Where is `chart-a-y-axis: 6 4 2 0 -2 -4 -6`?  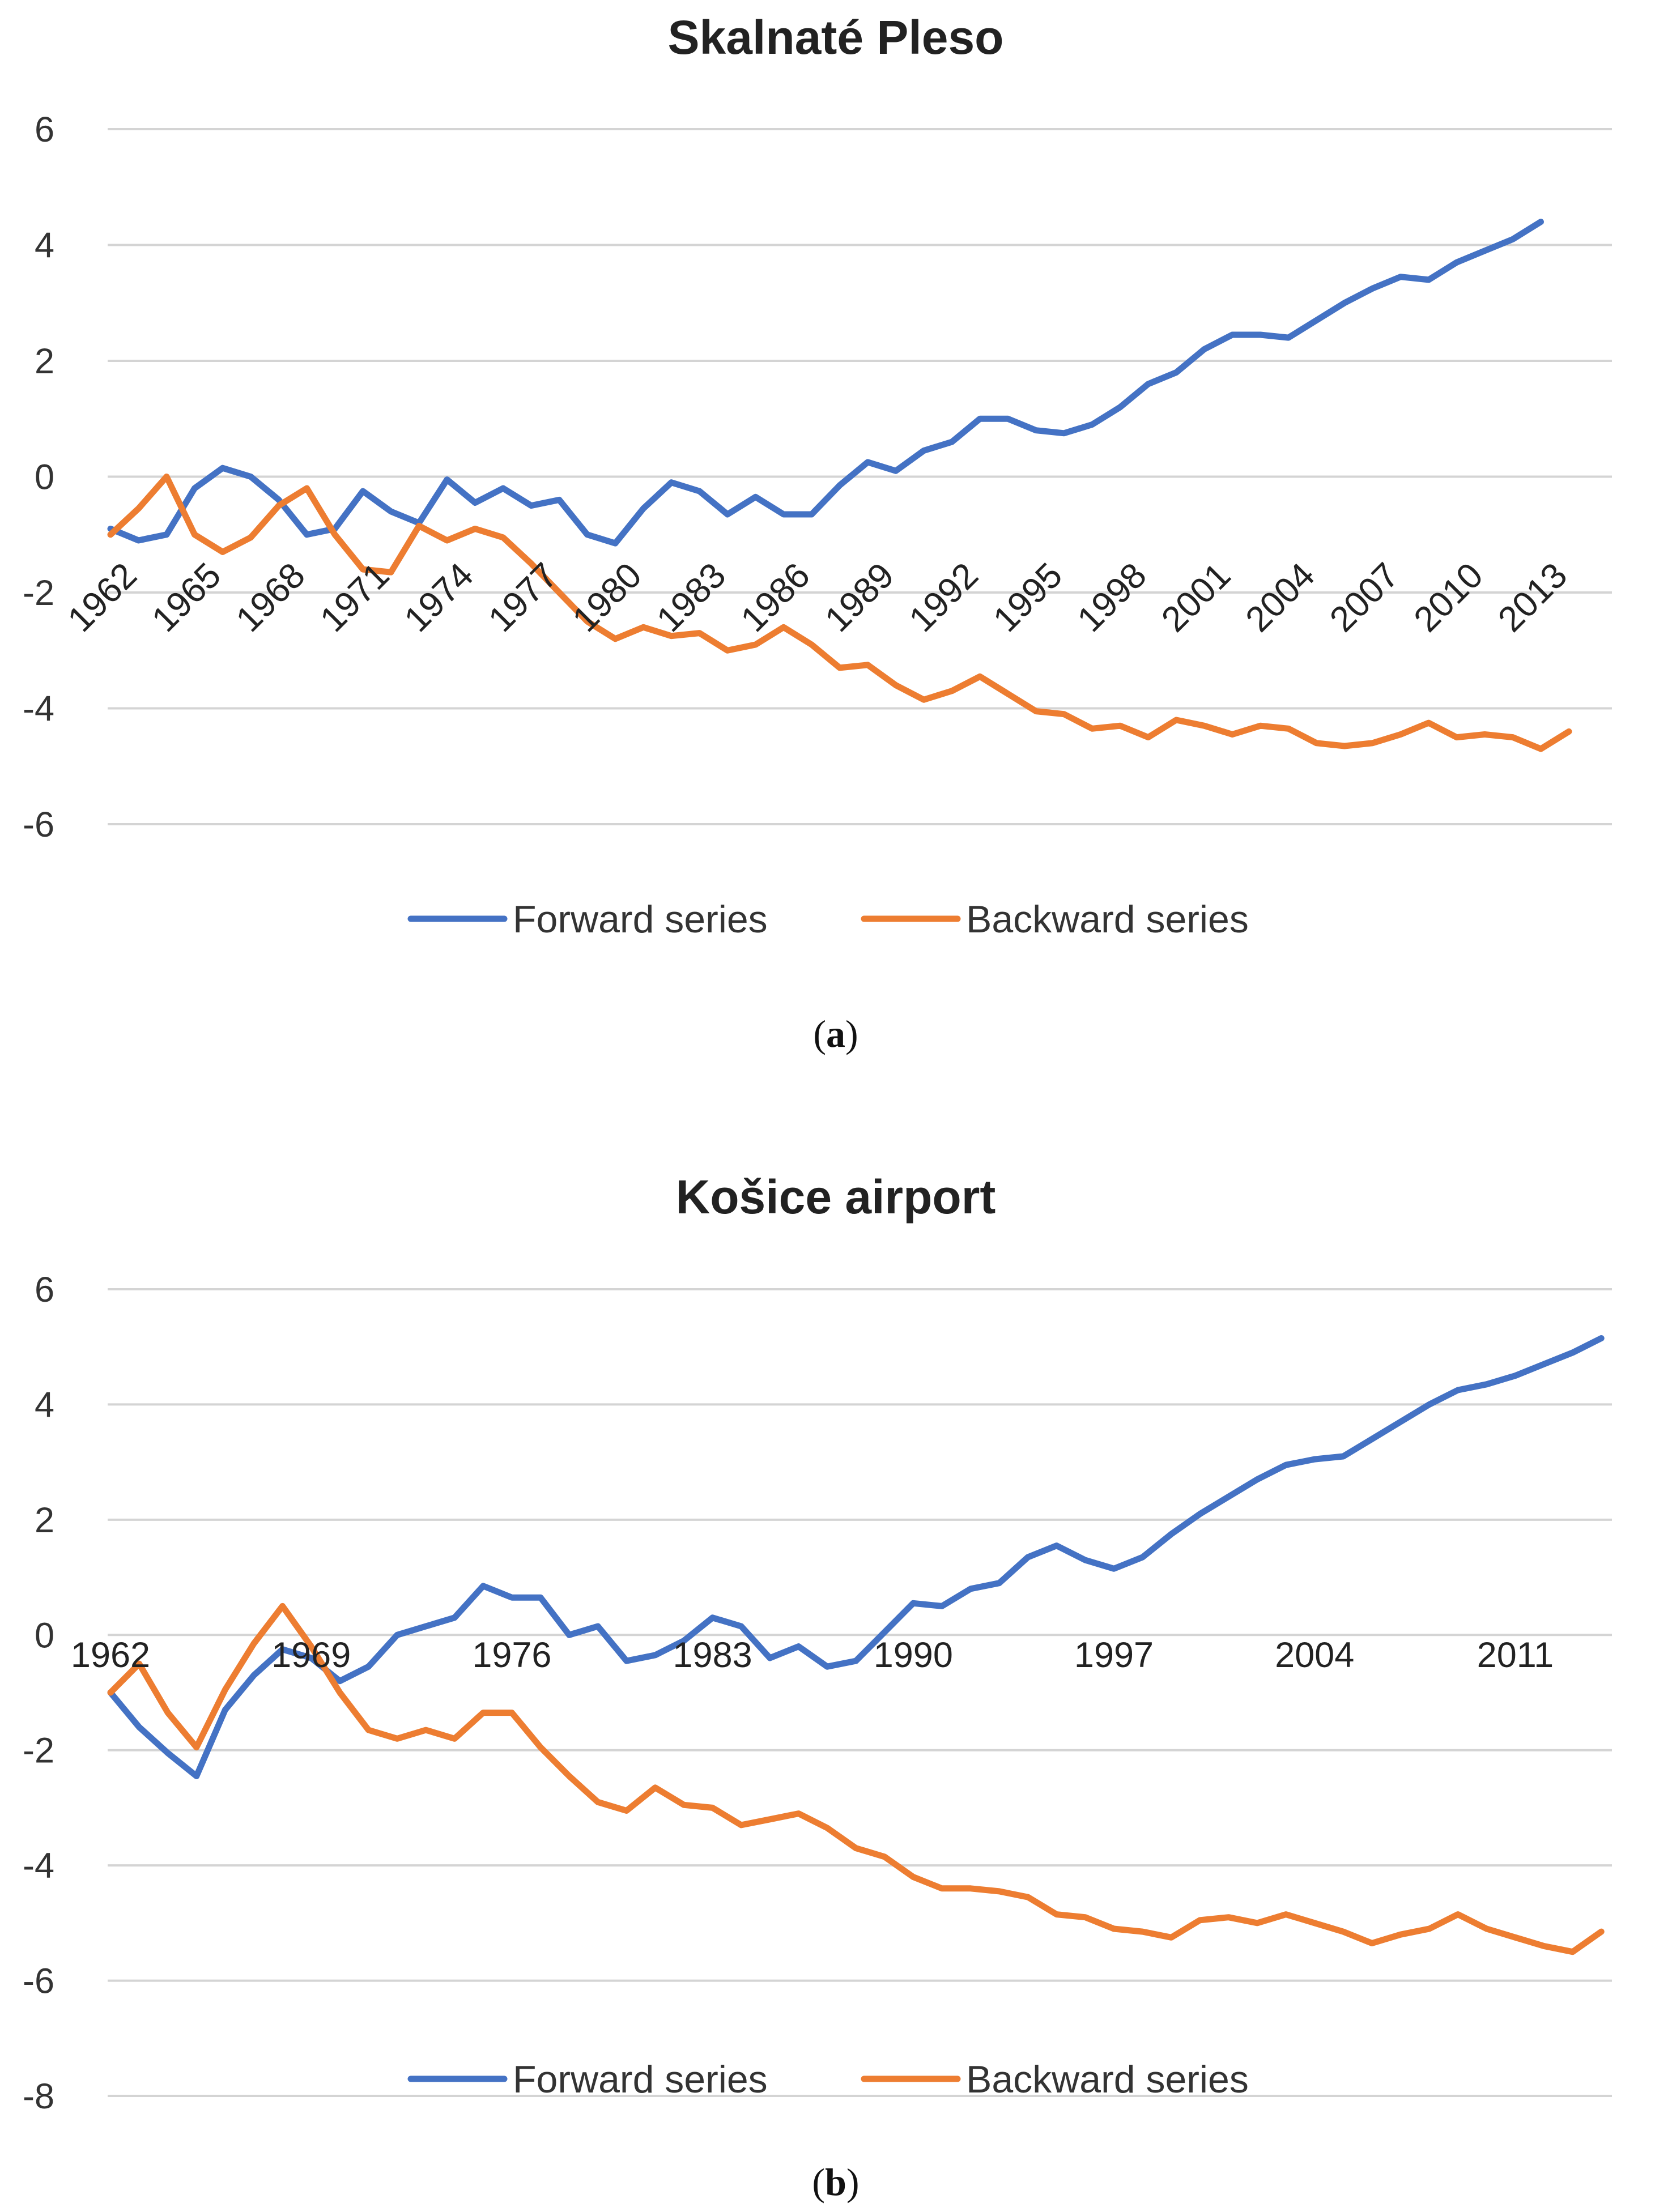
chart-a-y-axis: 6 4 2 0 -2 -4 -6 is located at coordinates (38, 477).